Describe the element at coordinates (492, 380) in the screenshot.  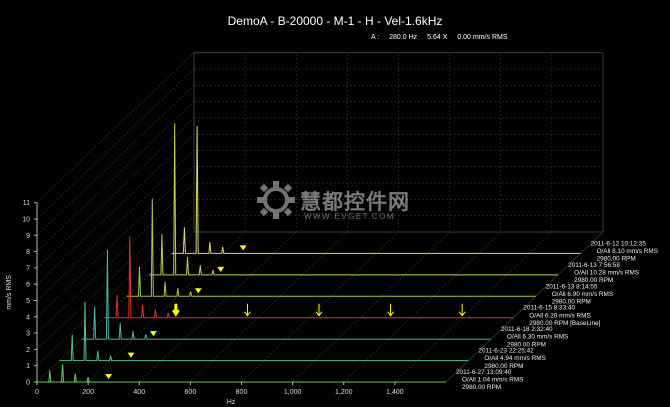
I see `trace-overall: O/All 1.04 mm/s RMS` at that location.